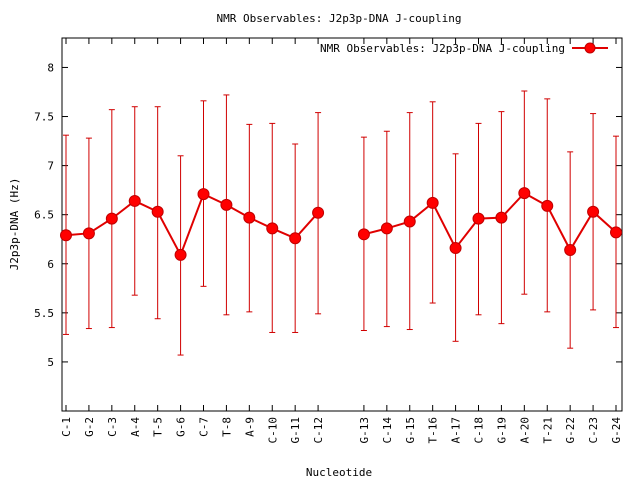  I want to click on x-tick-label: T-8, so click(226, 427).